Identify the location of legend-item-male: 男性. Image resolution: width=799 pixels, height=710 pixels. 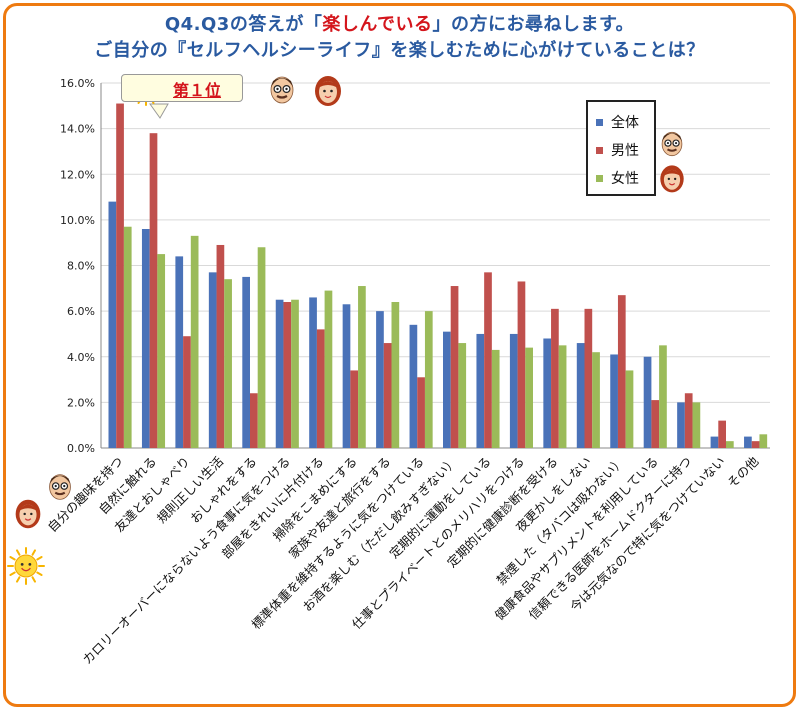
(617, 150).